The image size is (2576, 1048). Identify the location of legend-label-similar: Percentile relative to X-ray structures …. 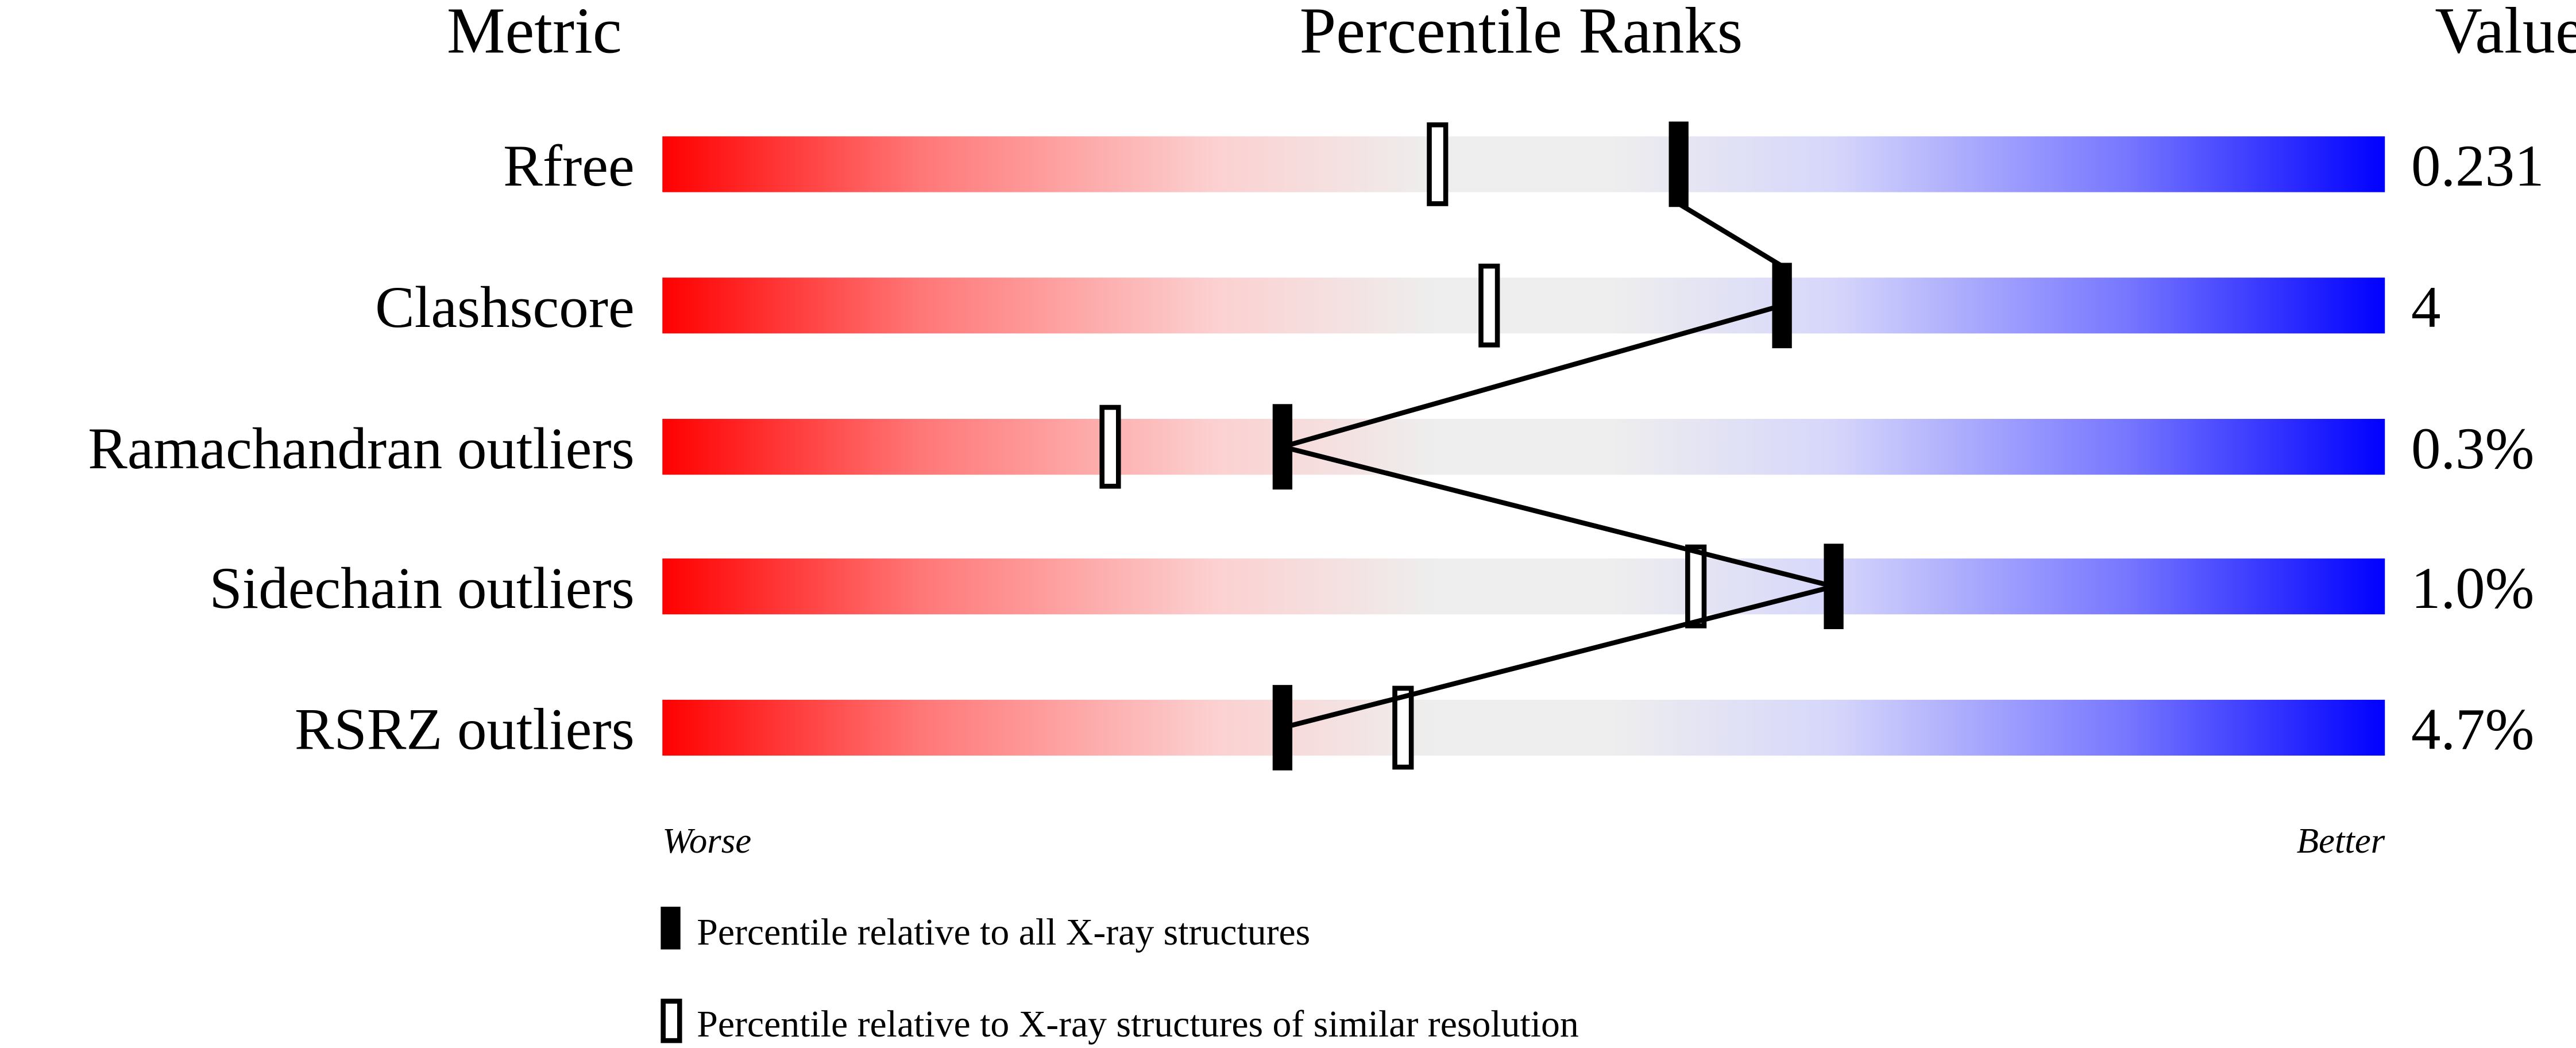
(1137, 1024).